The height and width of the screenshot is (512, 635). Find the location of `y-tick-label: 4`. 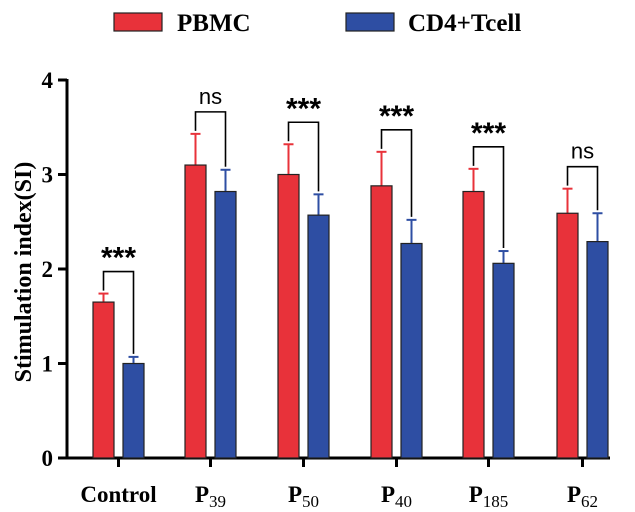

y-tick-label: 4 is located at coordinates (48, 80).